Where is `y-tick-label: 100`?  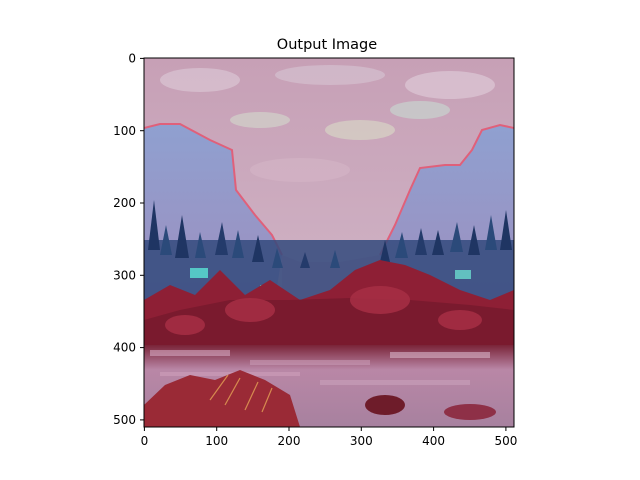 y-tick-label: 100 is located at coordinates (124, 131).